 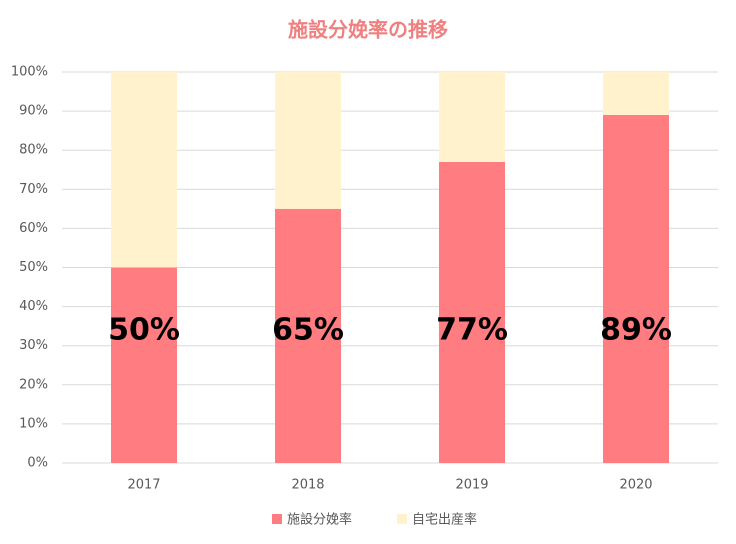 What do you see at coordinates (29, 72) in the screenshot?
I see `y-tick-label: 100%` at bounding box center [29, 72].